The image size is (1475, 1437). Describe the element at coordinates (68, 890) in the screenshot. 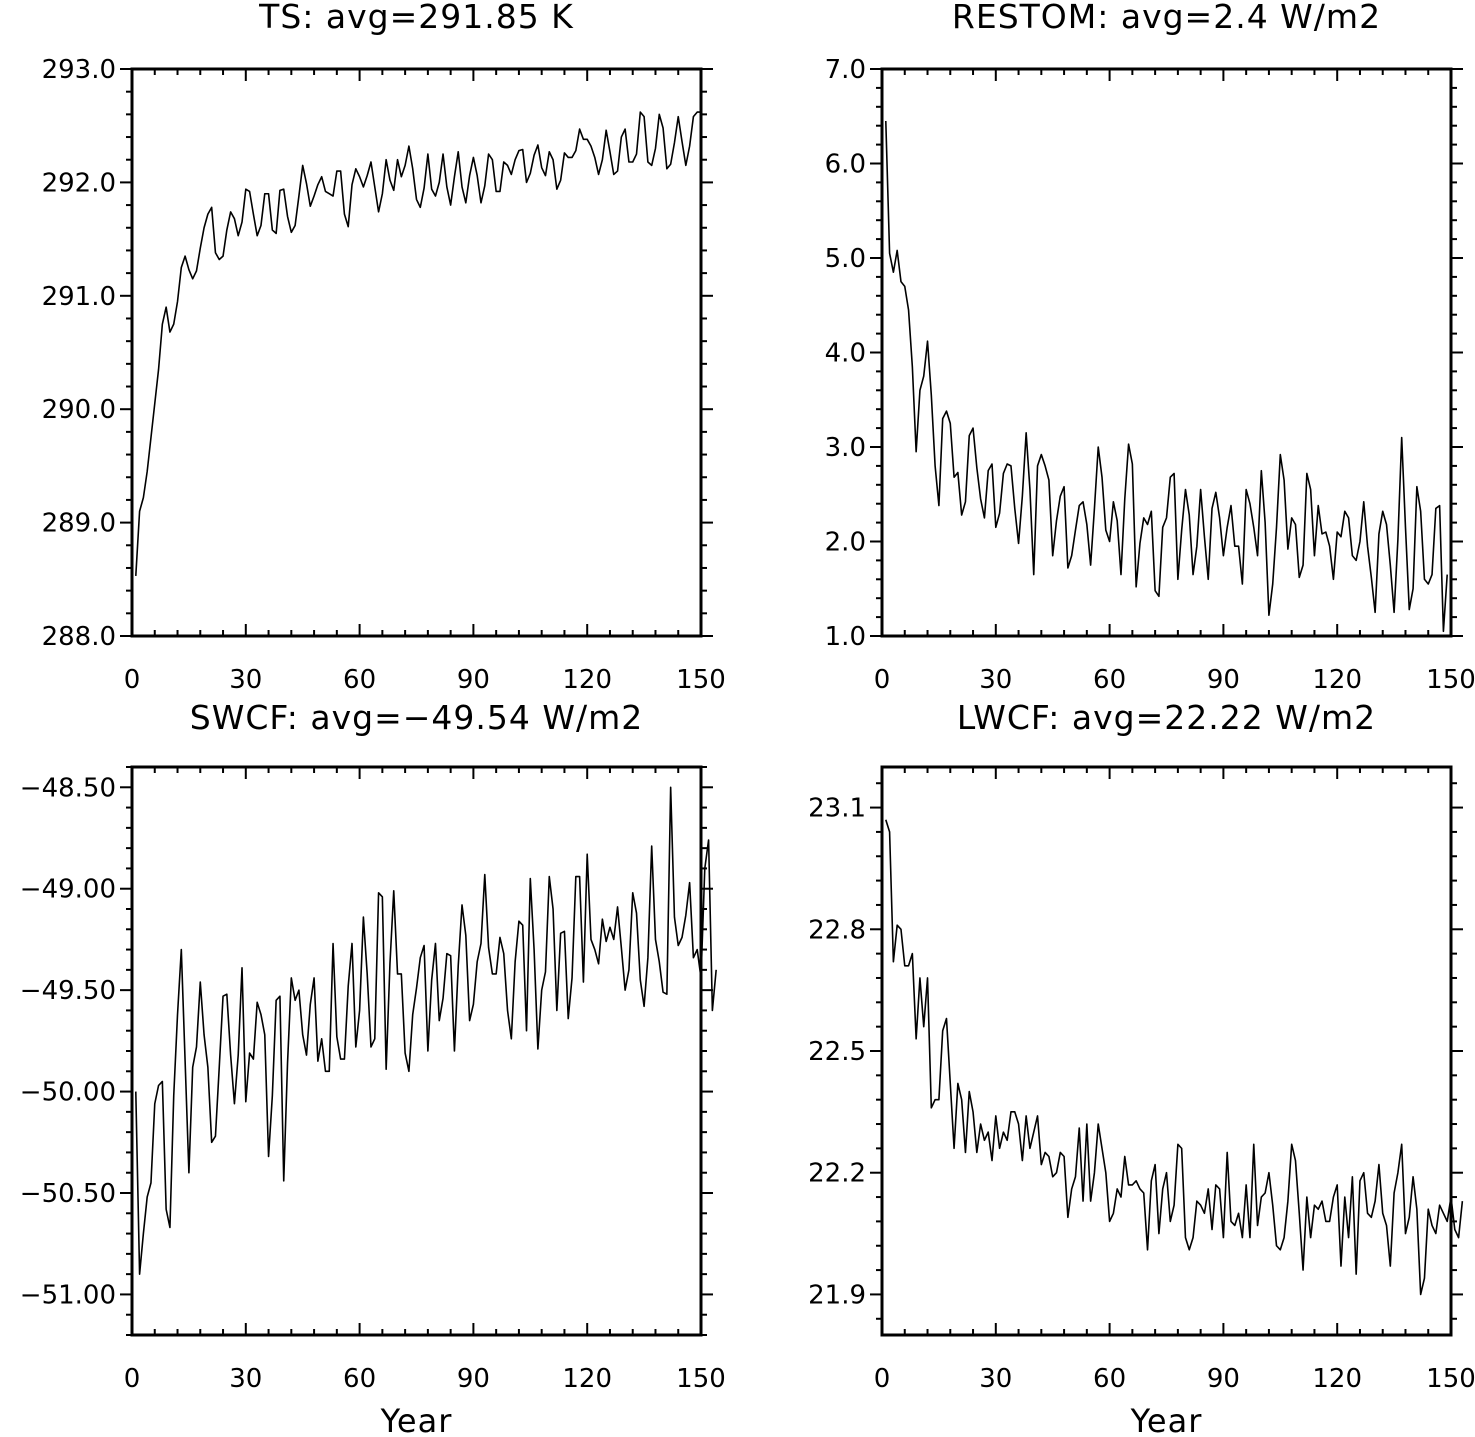

I see `y-tick-label: −49.00` at that location.